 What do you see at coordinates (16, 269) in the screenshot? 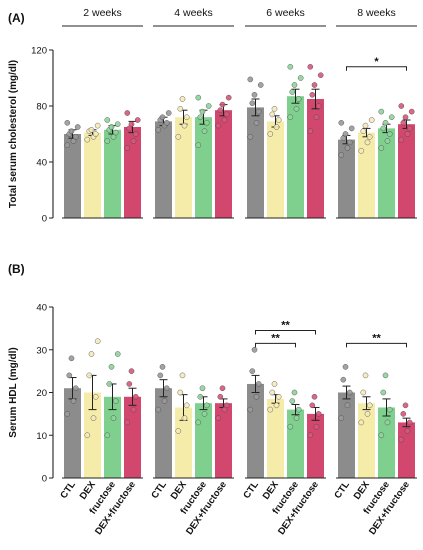
I see `panel-label: (B)` at bounding box center [16, 269].